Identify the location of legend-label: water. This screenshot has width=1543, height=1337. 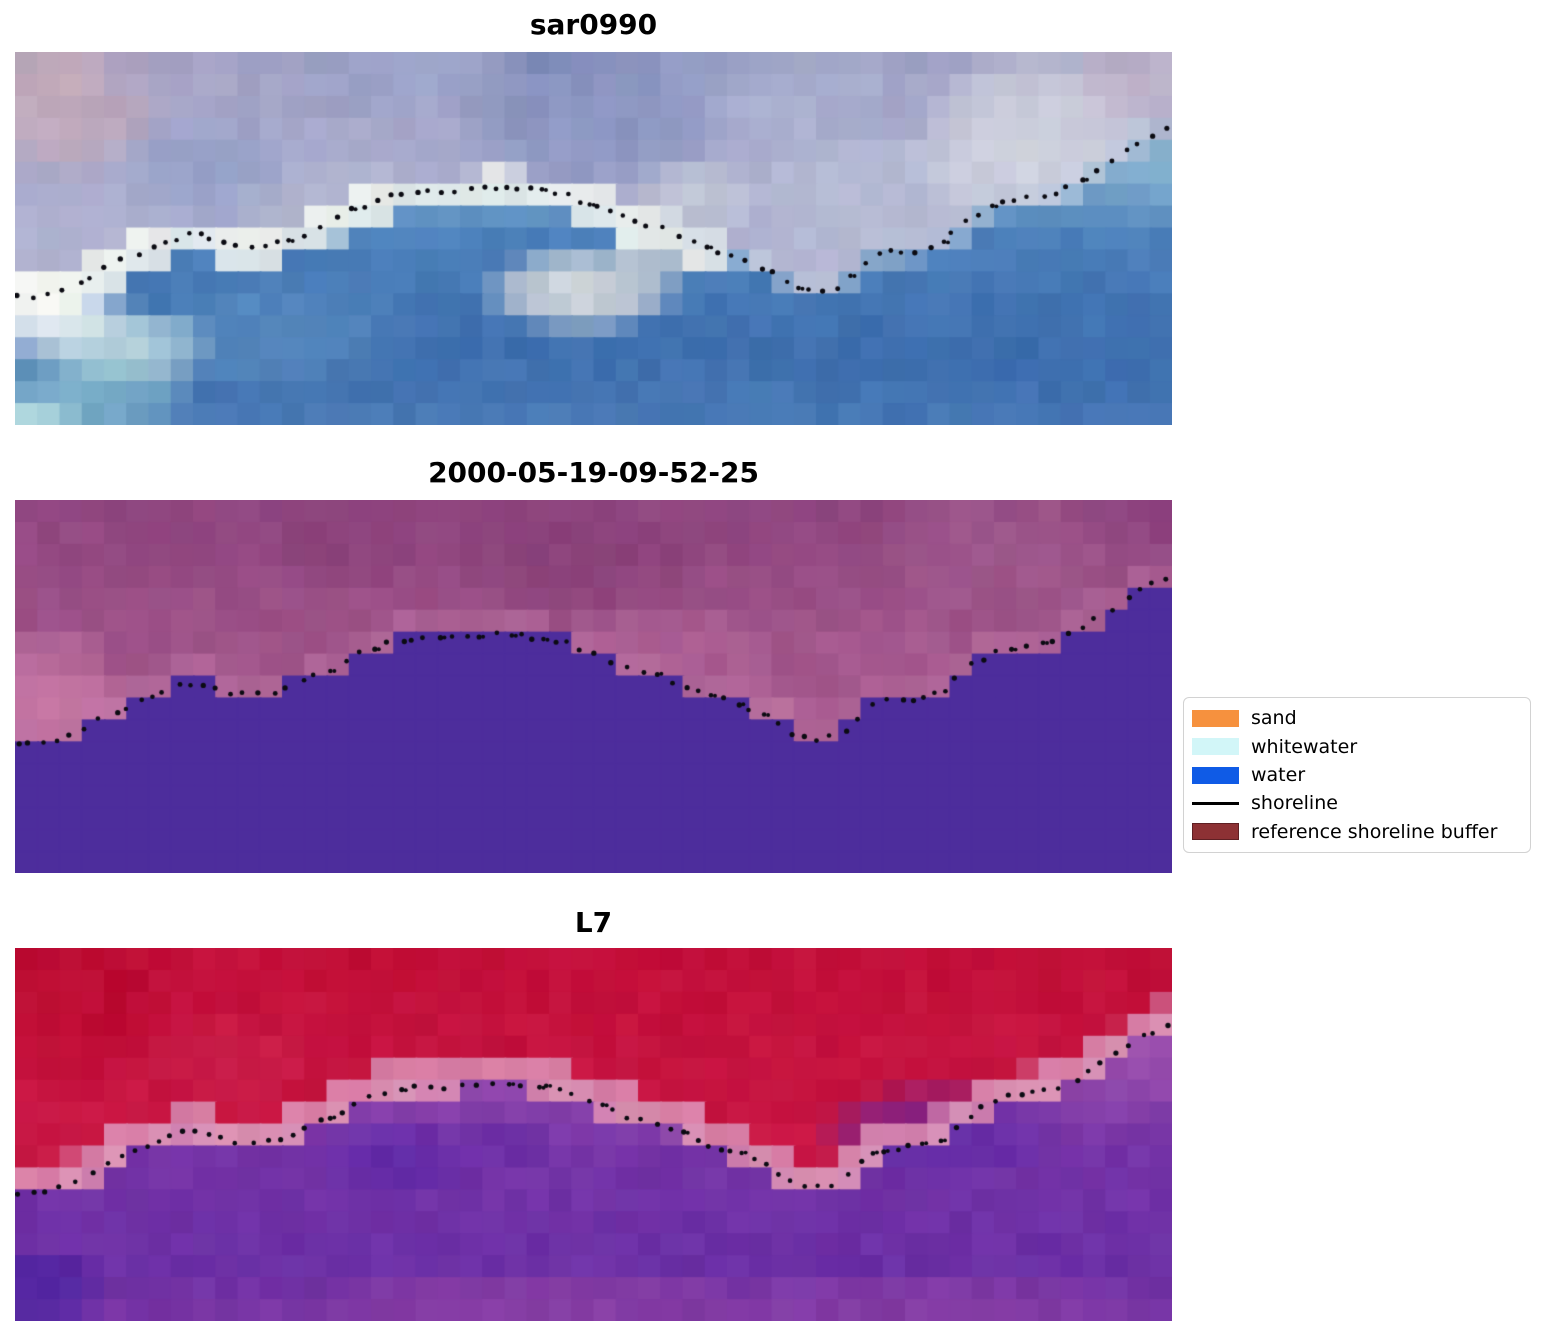
(1278, 775).